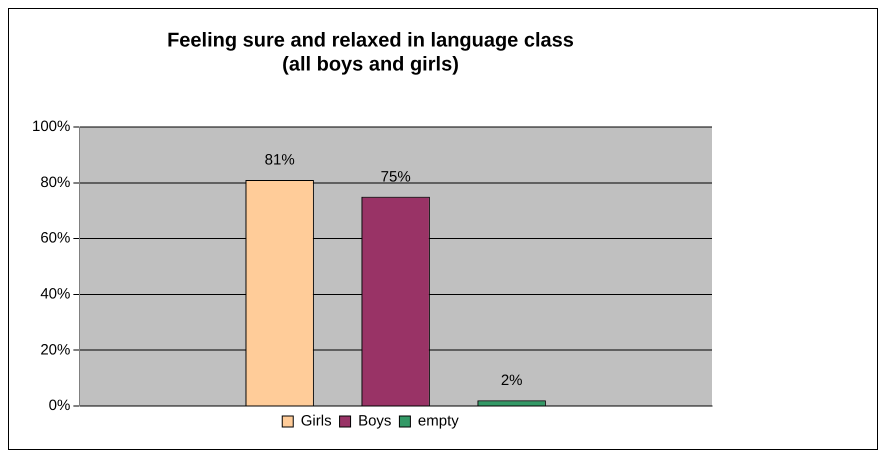  I want to click on y-tick-label: 80%, so click(55, 182).